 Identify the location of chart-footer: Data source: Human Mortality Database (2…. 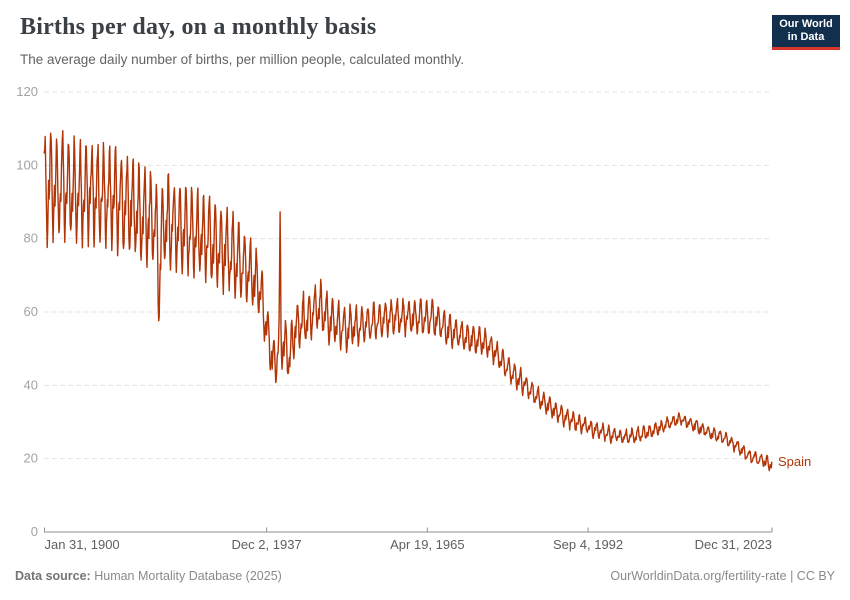
(425, 578).